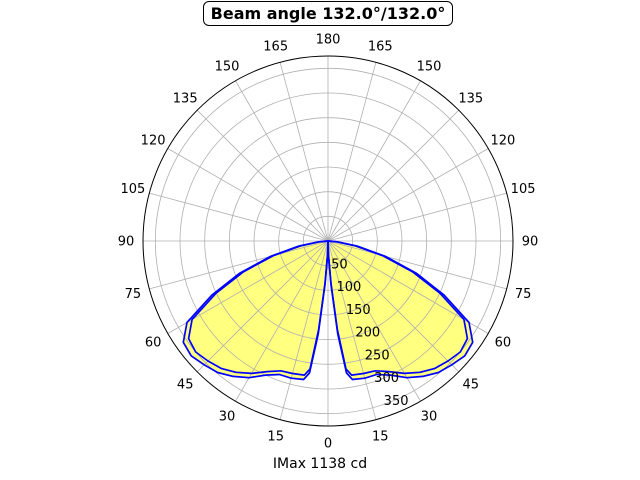  I want to click on angle-tick-label-22: 30, so click(227, 416).